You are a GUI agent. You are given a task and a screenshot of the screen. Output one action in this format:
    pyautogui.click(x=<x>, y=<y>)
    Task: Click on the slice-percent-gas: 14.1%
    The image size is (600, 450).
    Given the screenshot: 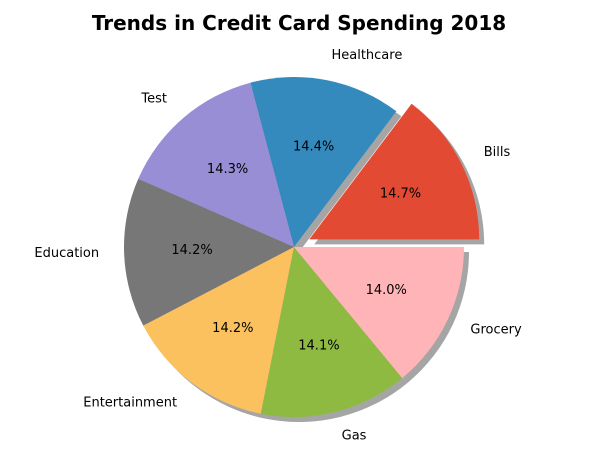 What is the action you would take?
    pyautogui.click(x=318, y=345)
    